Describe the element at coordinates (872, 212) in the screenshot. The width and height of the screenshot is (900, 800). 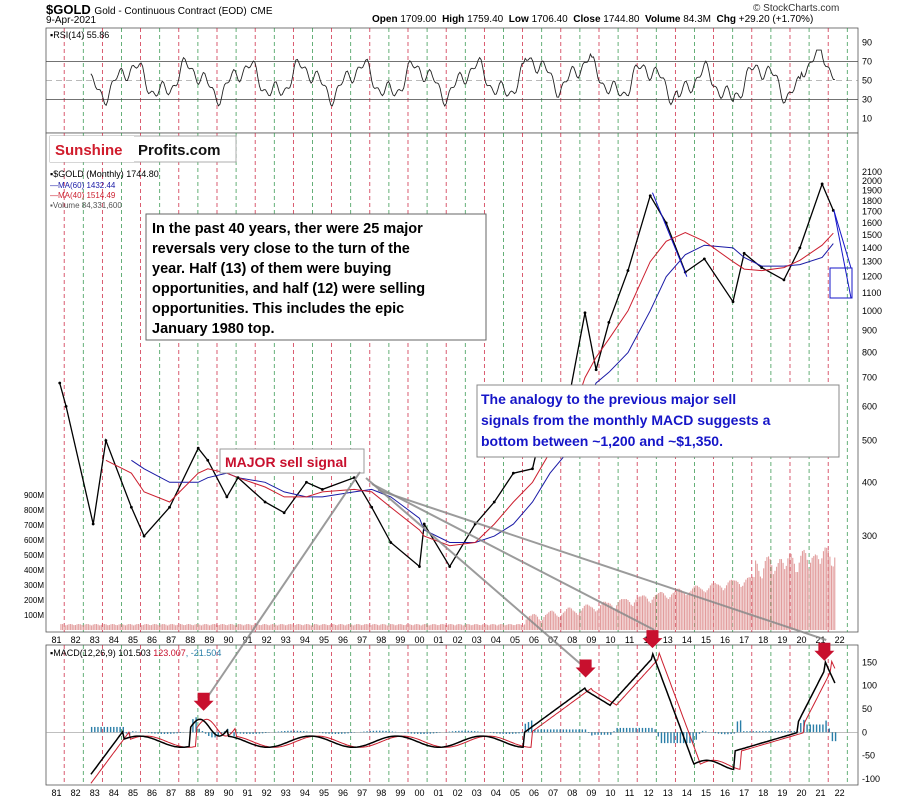
I see `price-tick-label: 1700` at that location.